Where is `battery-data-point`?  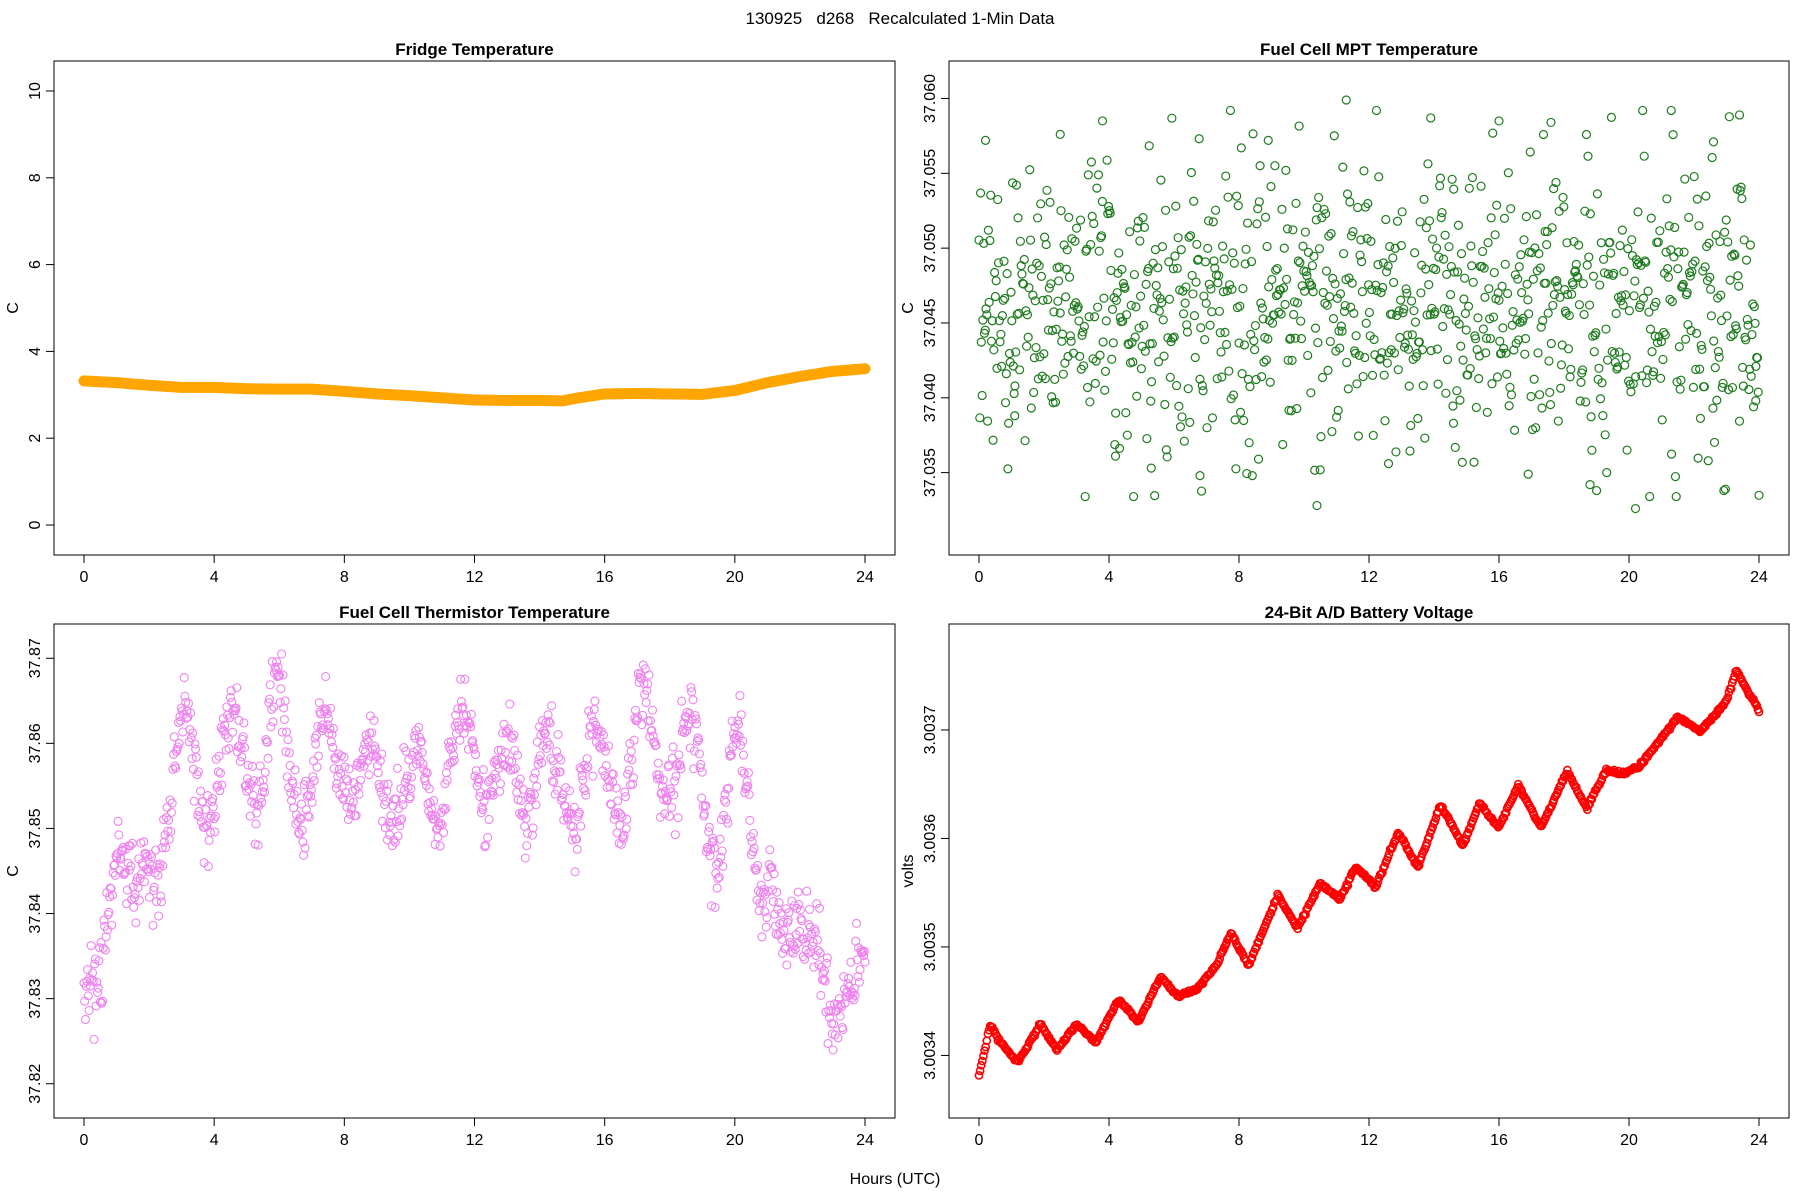
battery-data-point is located at coordinates (1530, 808).